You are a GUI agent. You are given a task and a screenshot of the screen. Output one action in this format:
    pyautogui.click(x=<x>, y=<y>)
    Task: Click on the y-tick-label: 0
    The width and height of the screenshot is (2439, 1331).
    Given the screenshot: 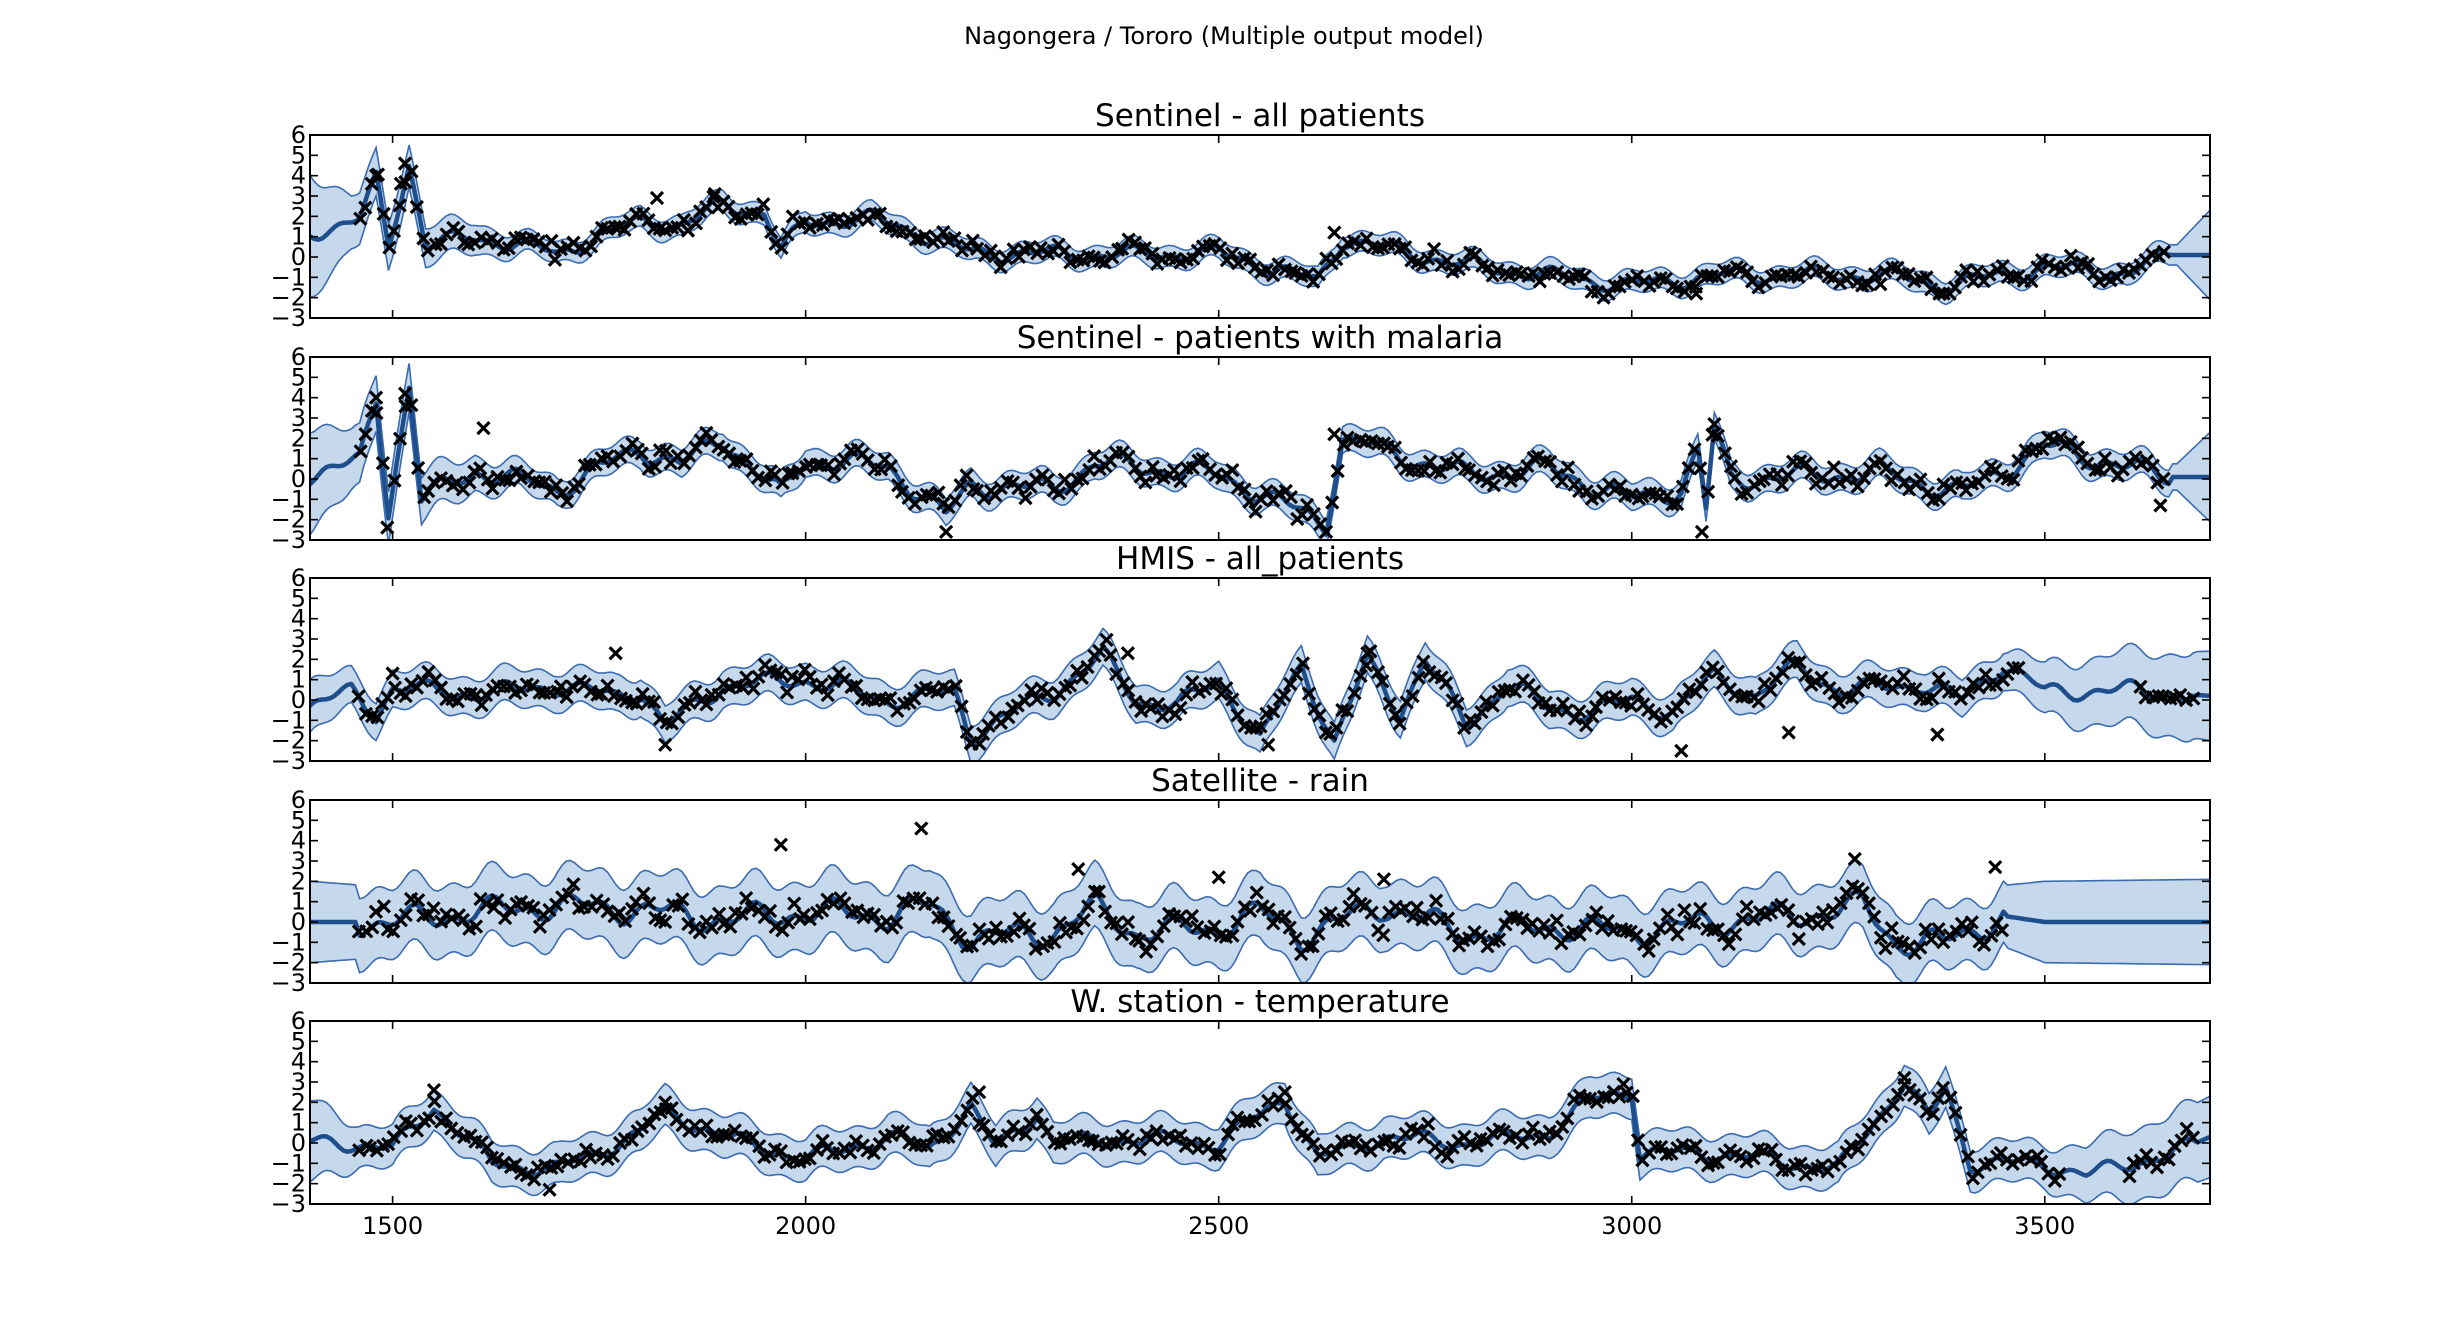 What is the action you would take?
    pyautogui.click(x=298, y=257)
    